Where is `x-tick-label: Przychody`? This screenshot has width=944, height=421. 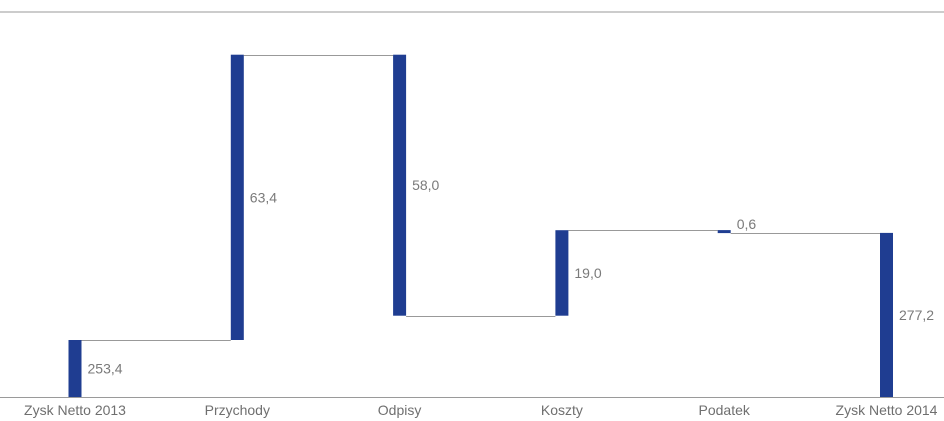
x-tick-label: Przychody is located at coordinates (237, 410).